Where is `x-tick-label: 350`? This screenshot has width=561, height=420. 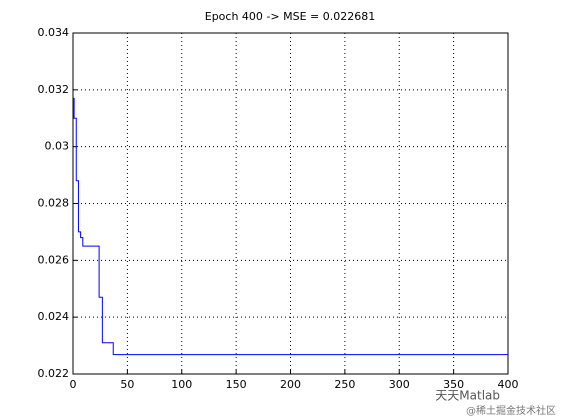
x-tick-label: 350 is located at coordinates (453, 384).